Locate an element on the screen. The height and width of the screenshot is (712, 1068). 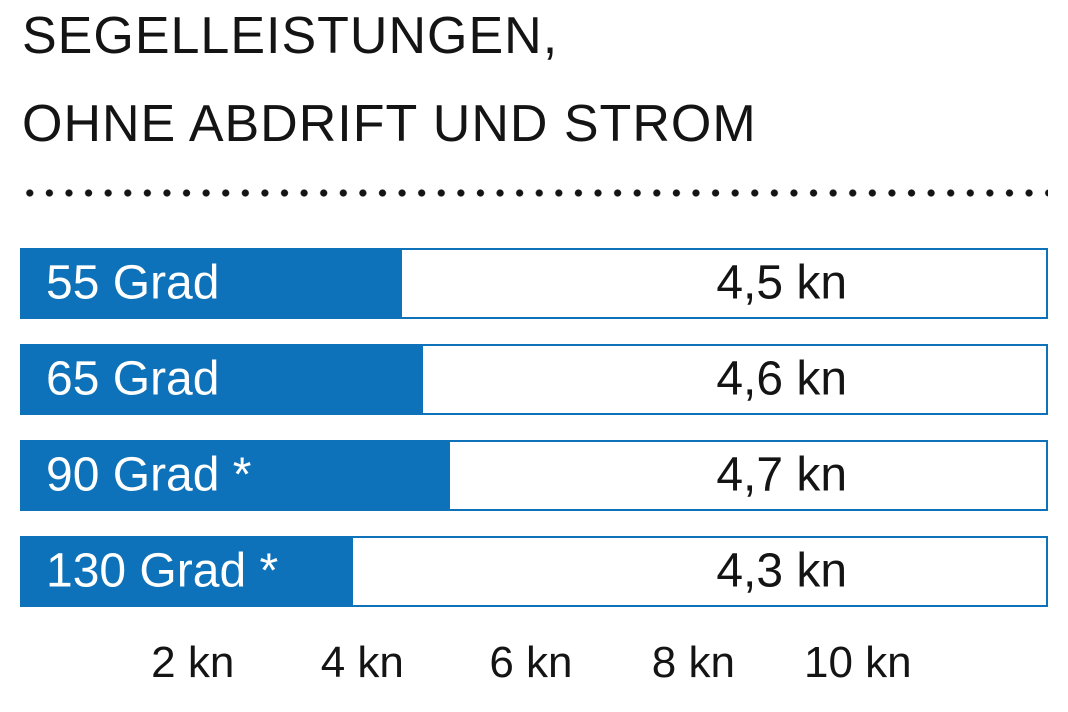
bar-value-label: 4,3 kn is located at coordinates (782, 570).